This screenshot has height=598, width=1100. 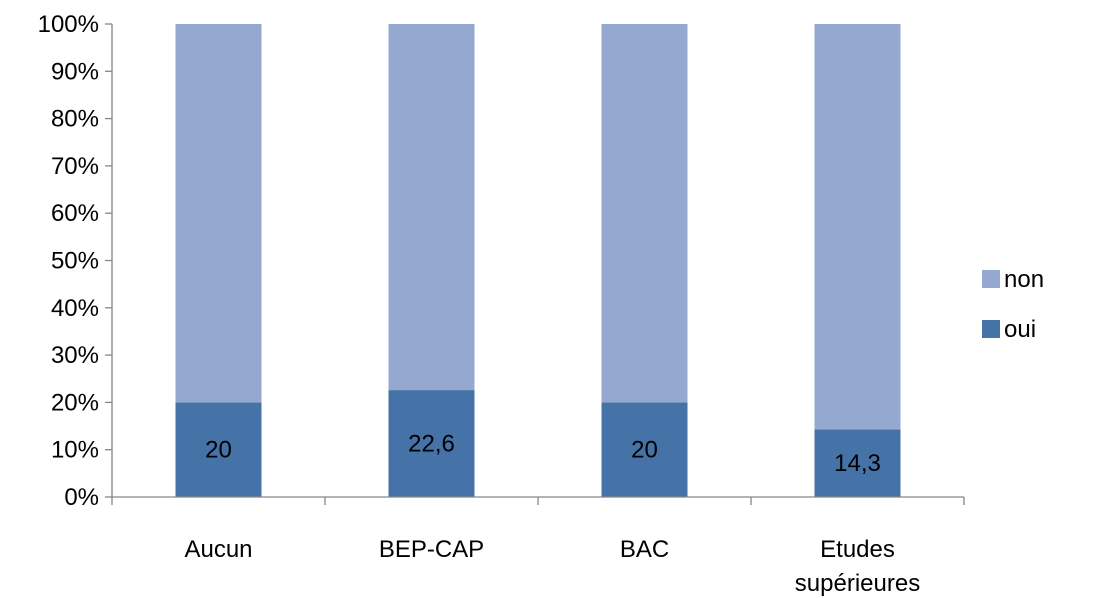 I want to click on y-tick-label: 80%, so click(x=75, y=119).